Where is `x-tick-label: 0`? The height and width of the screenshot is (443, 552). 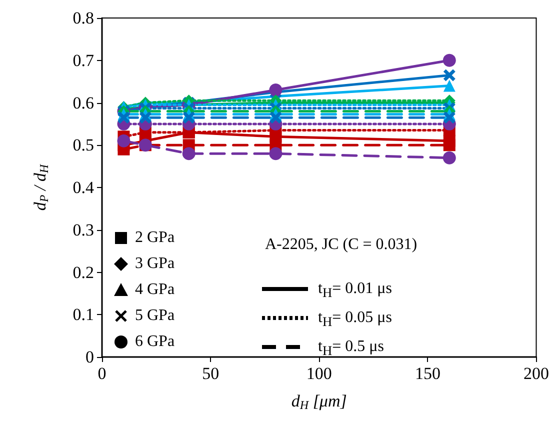 x-tick-label: 0 is located at coordinates (102, 373).